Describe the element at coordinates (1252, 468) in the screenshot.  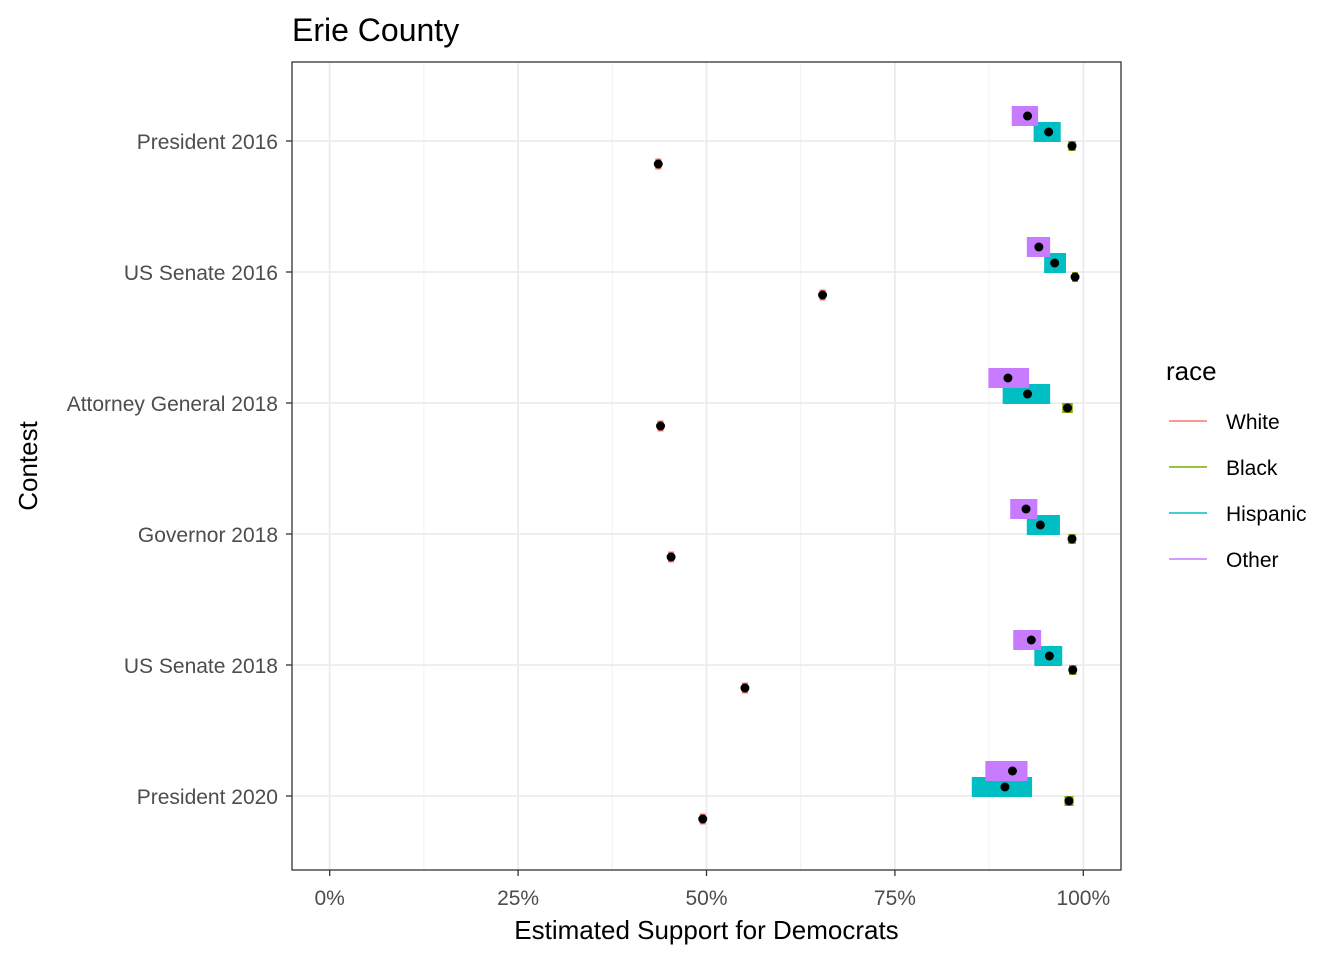
I see `legend-label-black: Black` at that location.